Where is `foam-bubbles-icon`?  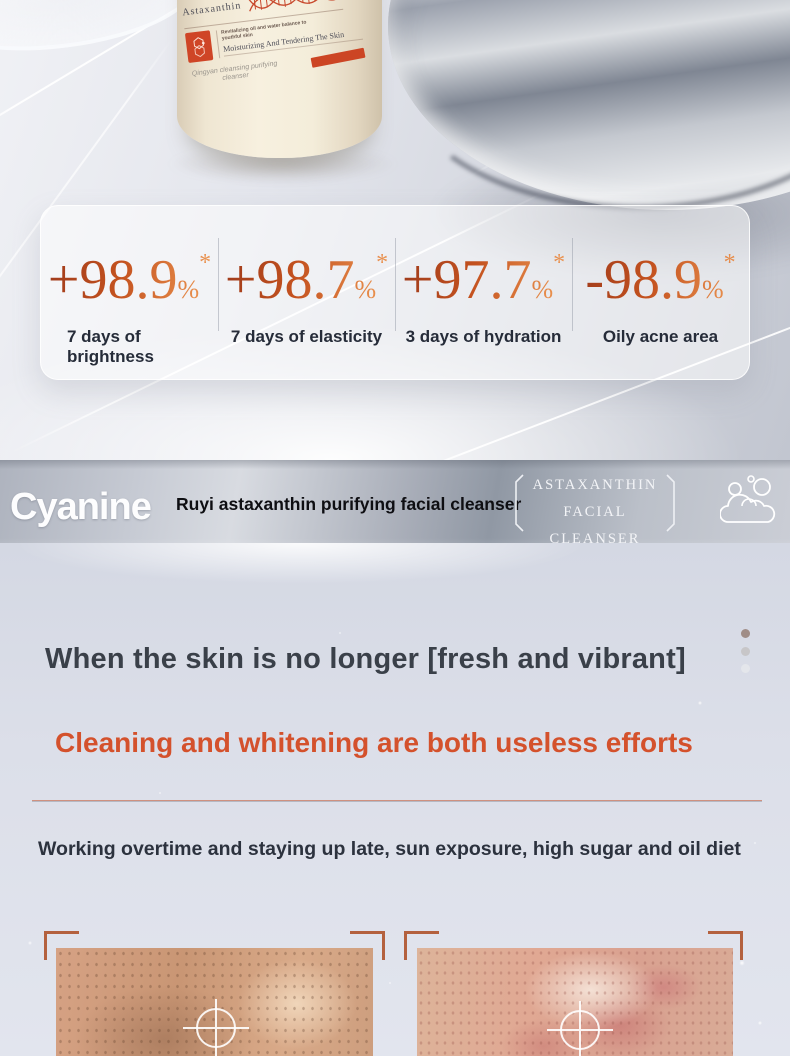 foam-bubbles-icon is located at coordinates (748, 499).